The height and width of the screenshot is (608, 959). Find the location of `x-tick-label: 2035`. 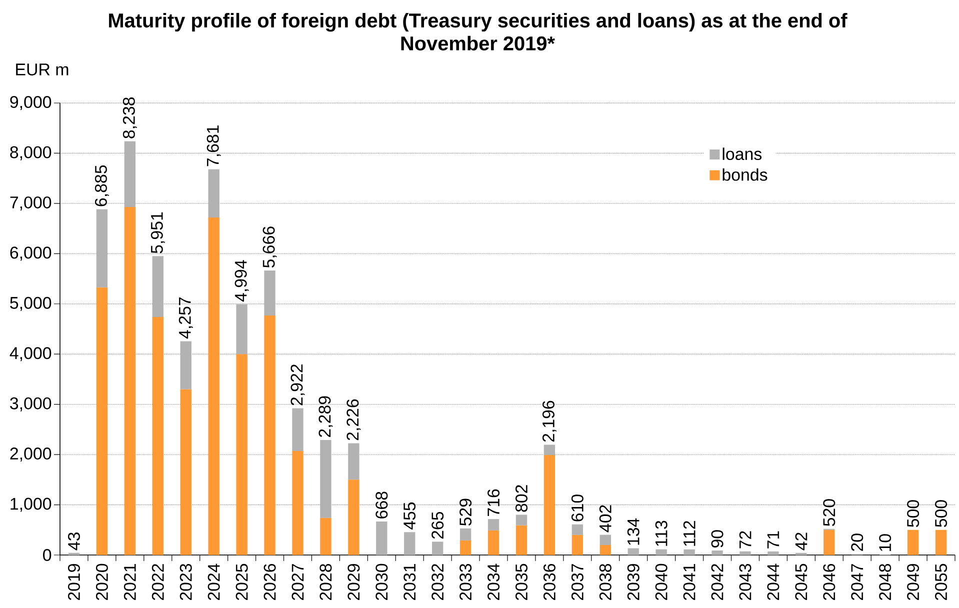

x-tick-label: 2035 is located at coordinates (521, 582).